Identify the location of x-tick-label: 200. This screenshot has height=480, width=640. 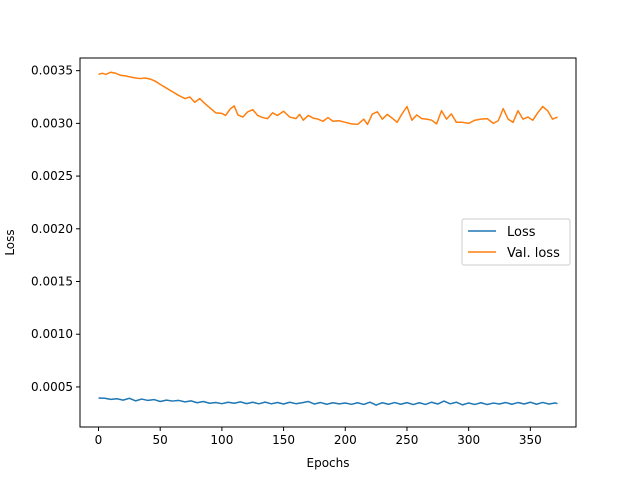
(345, 440).